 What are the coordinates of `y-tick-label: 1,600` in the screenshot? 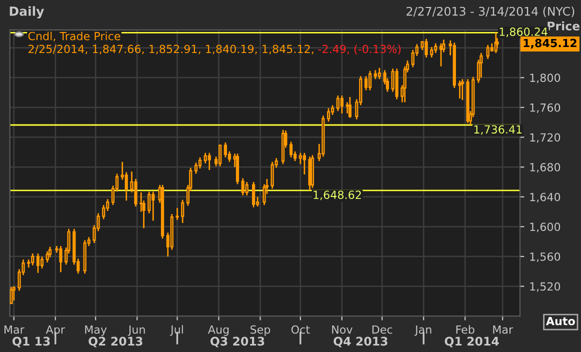 It's located at (545, 227).